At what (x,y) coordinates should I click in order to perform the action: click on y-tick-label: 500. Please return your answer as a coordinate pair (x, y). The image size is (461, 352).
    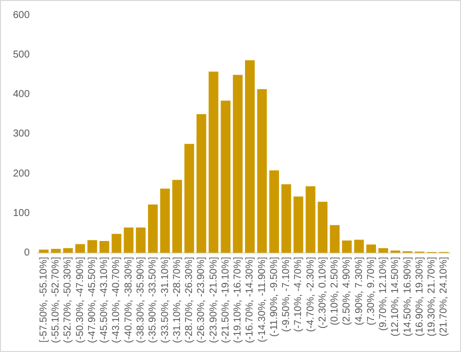
    Looking at the image, I should click on (21, 54).